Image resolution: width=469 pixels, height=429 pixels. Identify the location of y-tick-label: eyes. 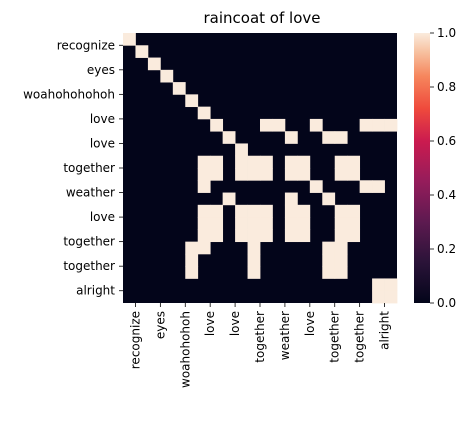
(101, 70).